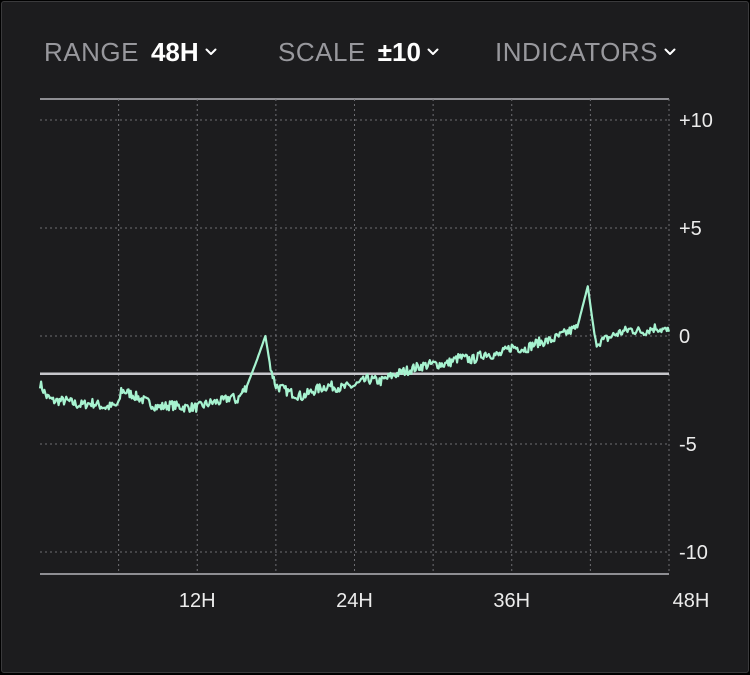 This screenshot has height=675, width=750. What do you see at coordinates (444, 601) in the screenshot?
I see `x-axis: 12H 24H 36H 48H` at bounding box center [444, 601].